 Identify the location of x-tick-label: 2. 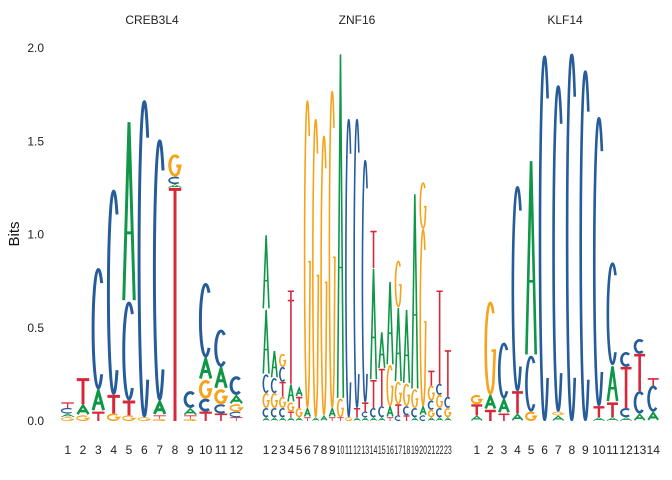
(83, 450).